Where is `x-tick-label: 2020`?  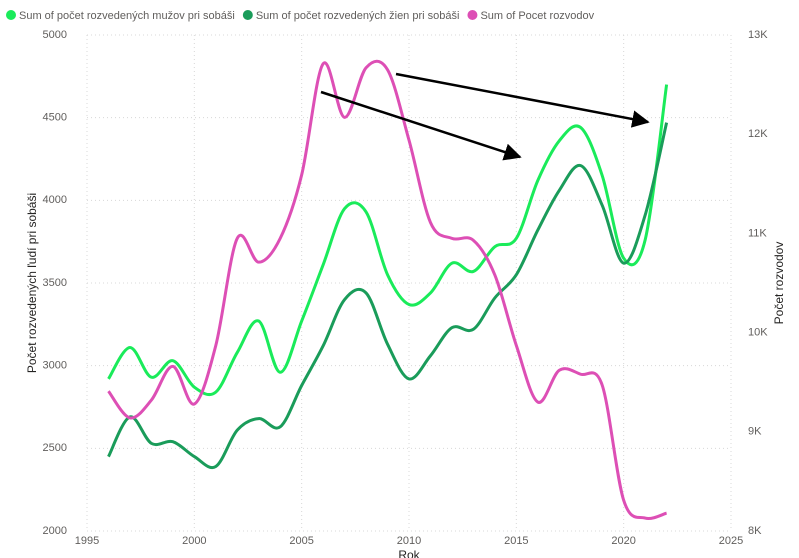
x-tick-label: 2020 is located at coordinates (623, 541).